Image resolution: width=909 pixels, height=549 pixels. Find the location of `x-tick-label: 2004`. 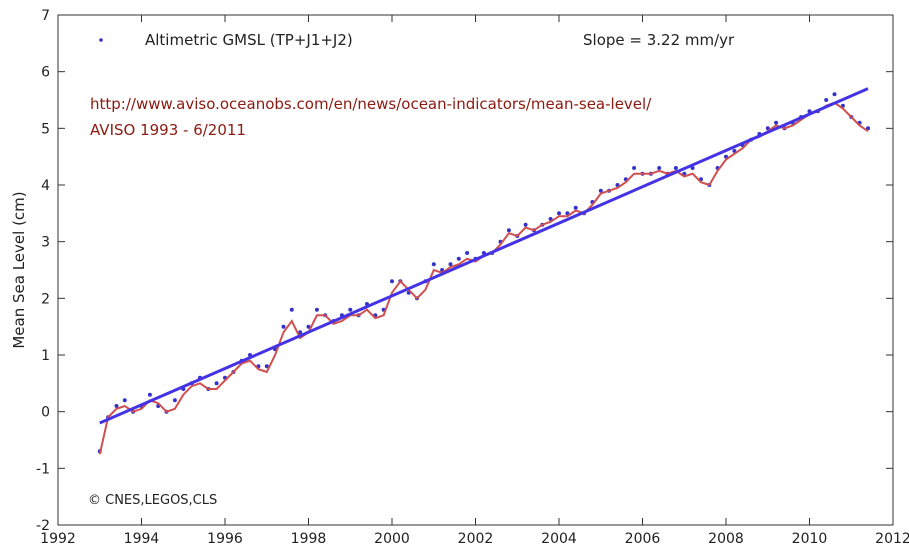

x-tick-label: 2004 is located at coordinates (559, 539).